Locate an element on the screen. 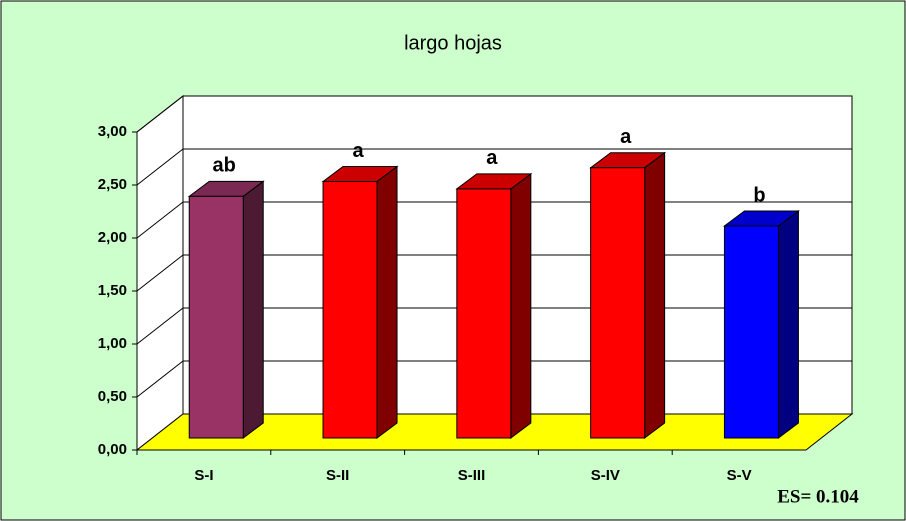 The width and height of the screenshot is (906, 521). x-tick-label: S-V is located at coordinates (739, 475).